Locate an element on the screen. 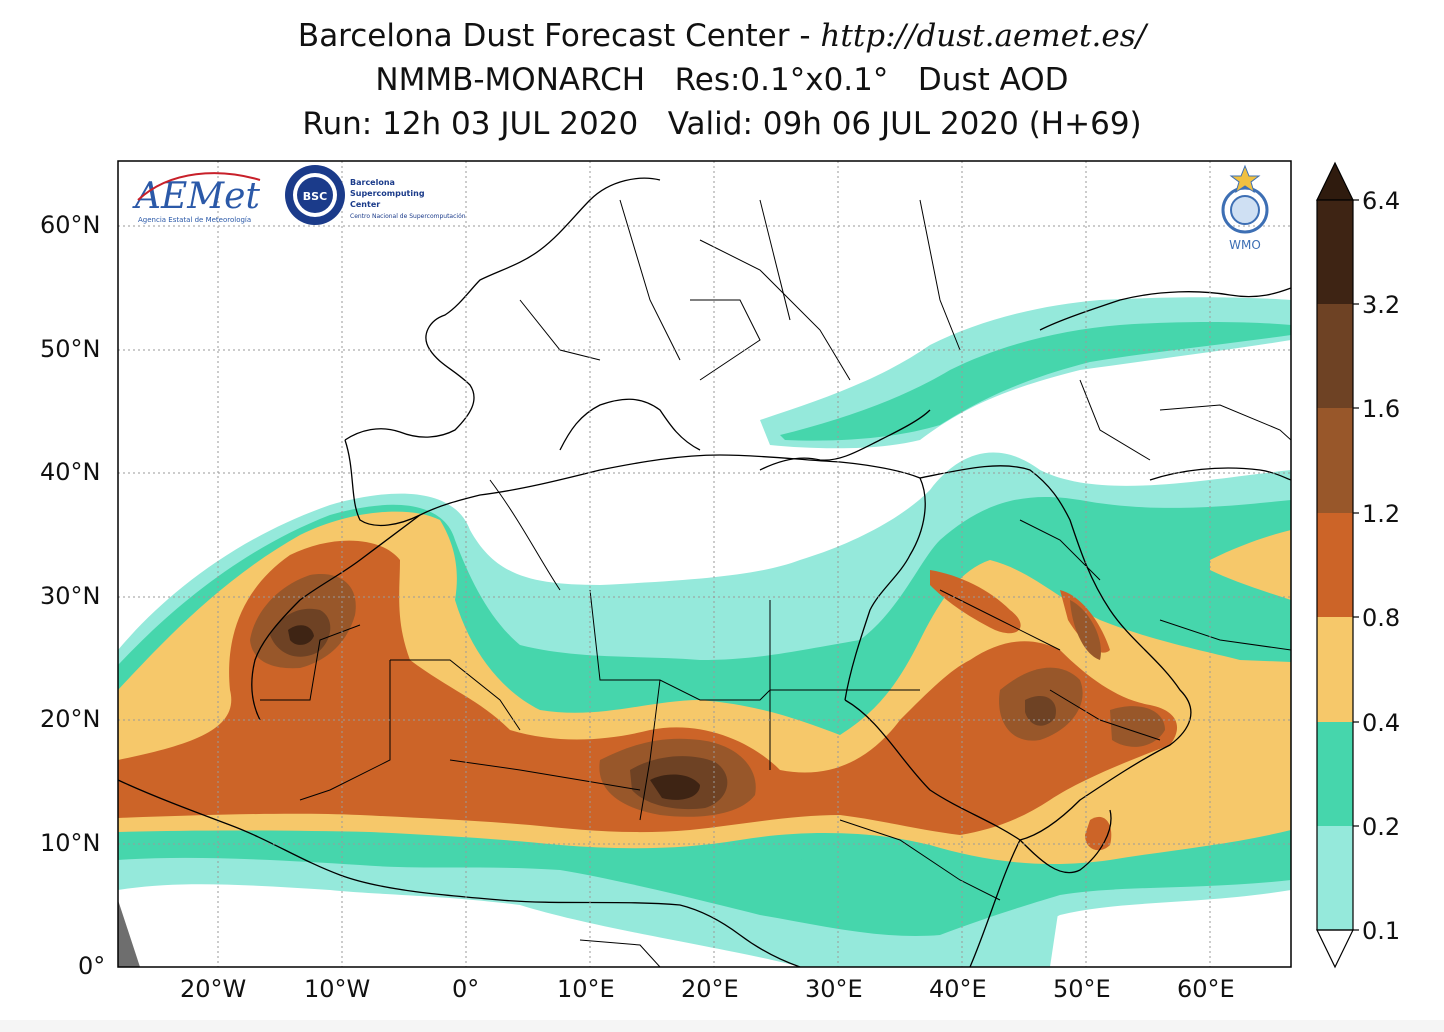 The image size is (1444, 1032). colorbar-label: 3.2 is located at coordinates (1381, 305).